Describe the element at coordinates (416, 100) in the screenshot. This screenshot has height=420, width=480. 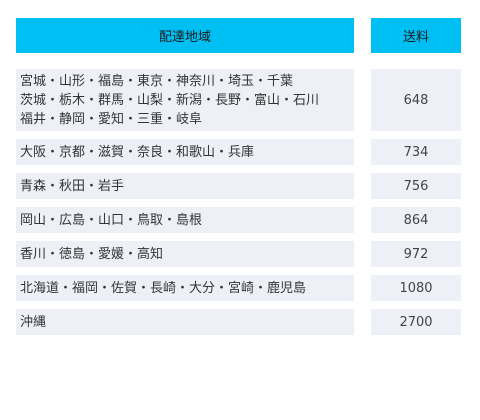
I see `fee-cell: 648` at that location.